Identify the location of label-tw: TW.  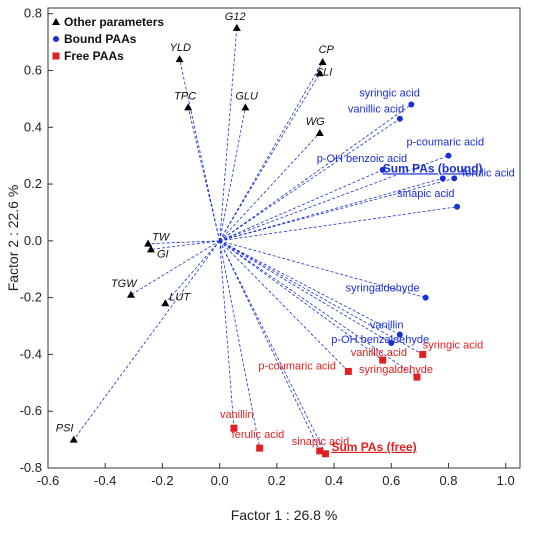
(161, 238).